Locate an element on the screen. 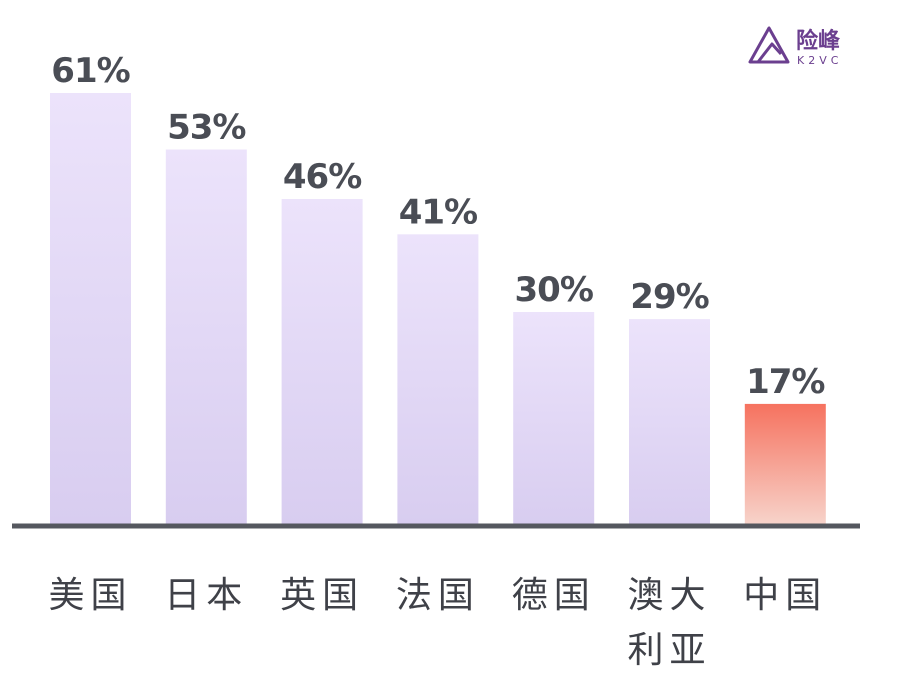  category-label-4: 法国 is located at coordinates (438, 595).